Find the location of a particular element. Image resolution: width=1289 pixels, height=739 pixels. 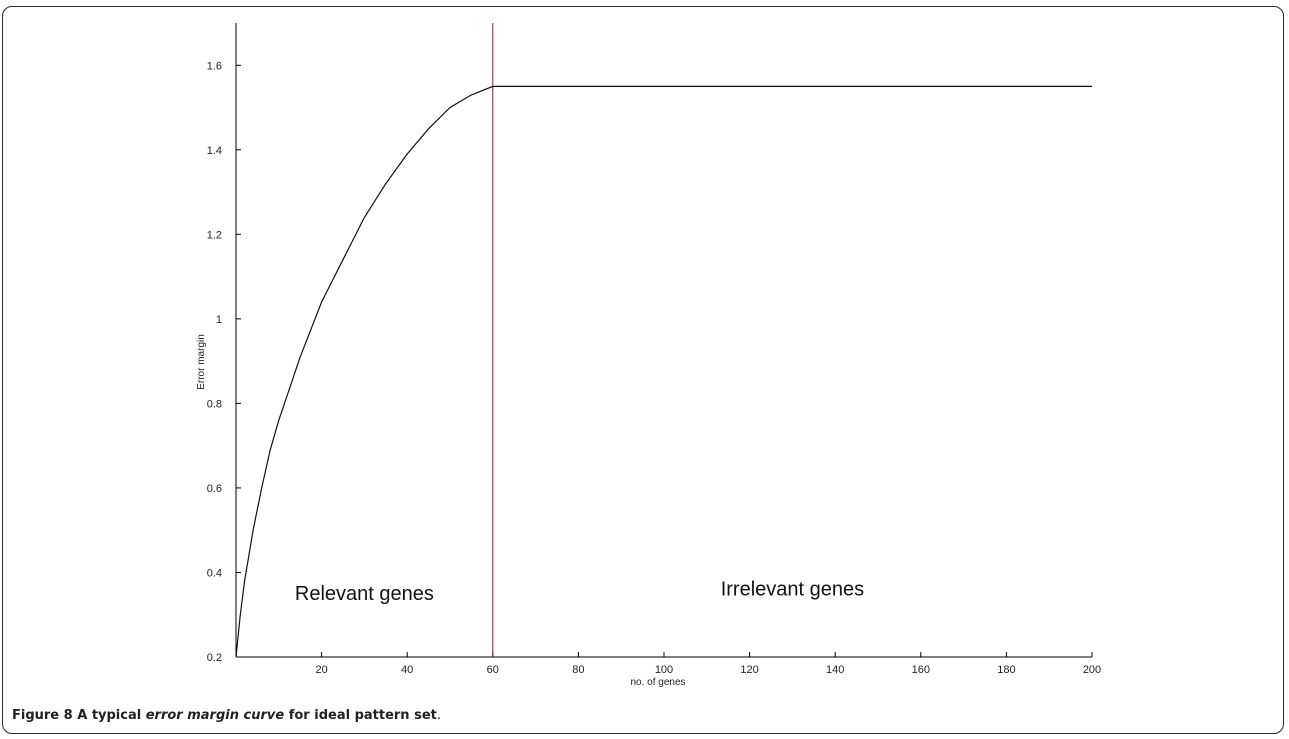

x-tick-label: 60 is located at coordinates (493, 670).